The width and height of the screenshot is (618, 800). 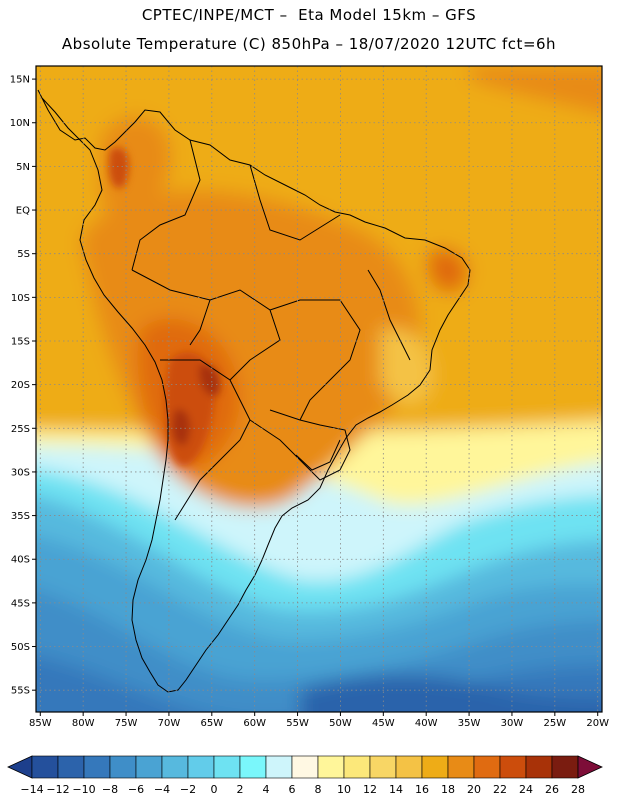 What do you see at coordinates (469, 723) in the screenshot?
I see `x-tick-label: 35W` at bounding box center [469, 723].